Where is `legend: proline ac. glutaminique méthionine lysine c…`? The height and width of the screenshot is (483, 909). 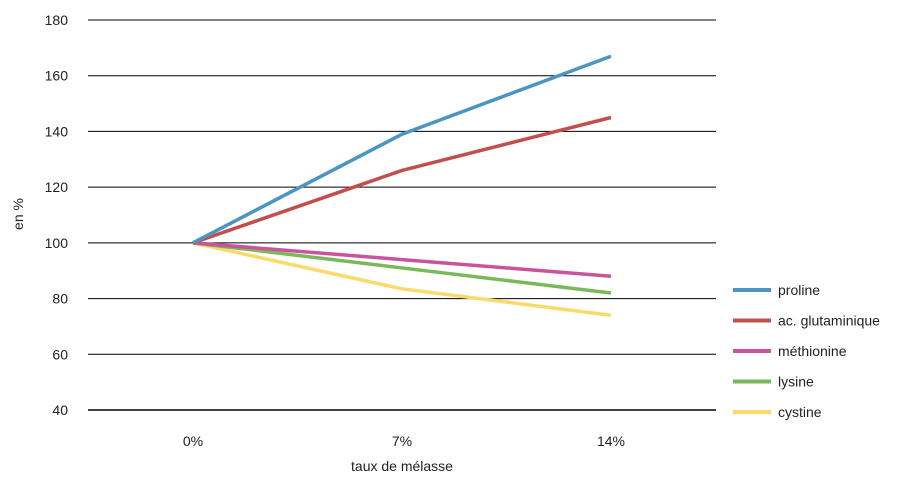 legend: proline ac. glutaminique méthionine lysine c… is located at coordinates (806, 351).